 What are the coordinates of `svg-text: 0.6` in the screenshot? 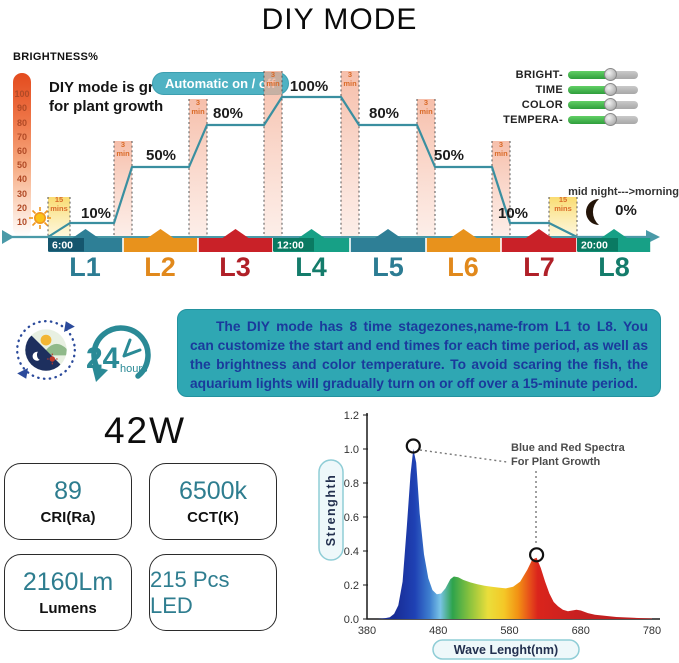 It's located at (351, 518).